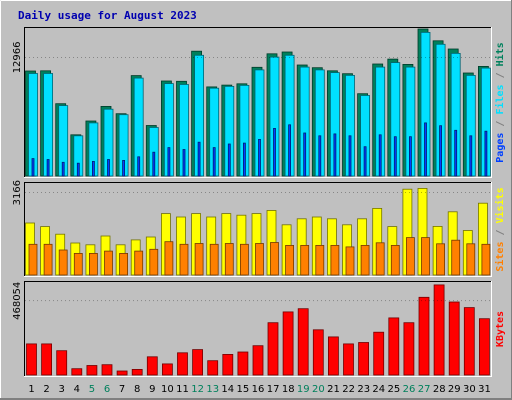 This screenshot has height=400, width=512. Describe the element at coordinates (439, 389) in the screenshot. I see `x-tick-label: 28` at that location.